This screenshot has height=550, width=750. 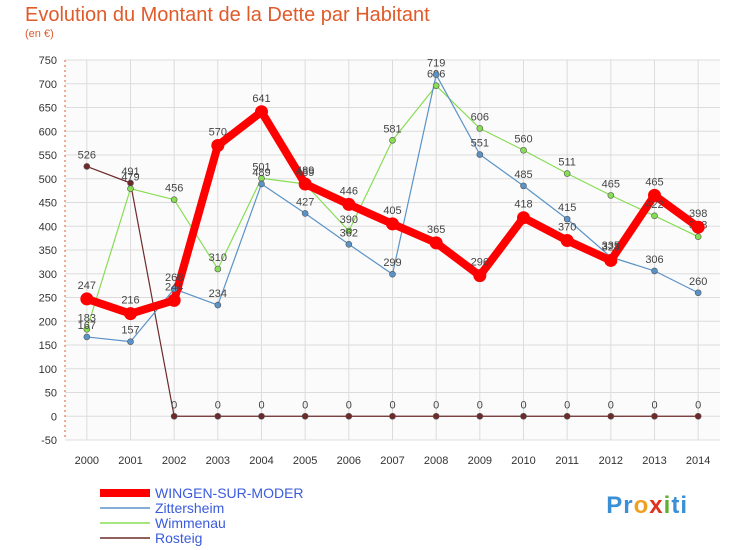 What do you see at coordinates (392, 461) in the screenshot?
I see `x-tick-label: 2007` at bounding box center [392, 461].